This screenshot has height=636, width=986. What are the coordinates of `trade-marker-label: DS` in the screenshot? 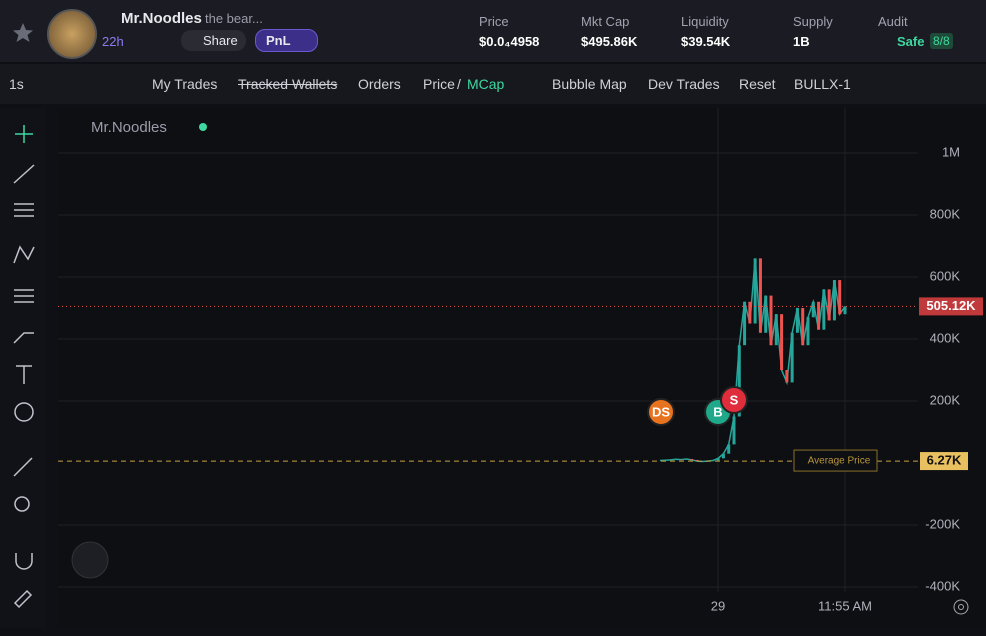 It's located at (661, 411).